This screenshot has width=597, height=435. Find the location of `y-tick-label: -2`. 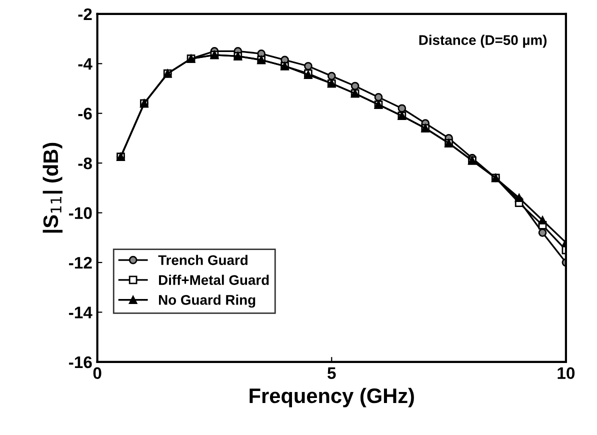

y-tick-label: -2 is located at coordinates (85, 14).